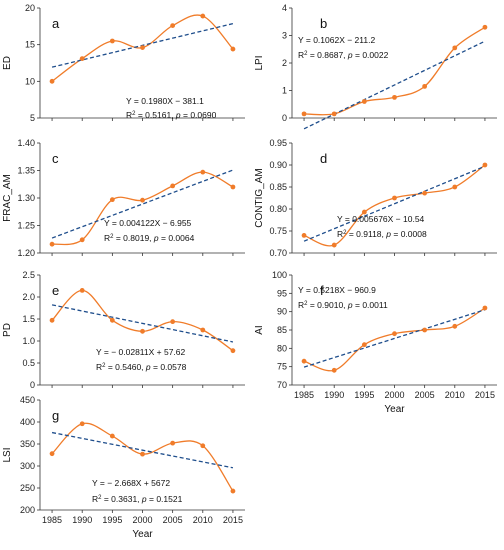 The height and width of the screenshot is (550, 504). Describe the element at coordinates (278, 253) in the screenshot. I see `y-tick-label: 0.70` at that location.